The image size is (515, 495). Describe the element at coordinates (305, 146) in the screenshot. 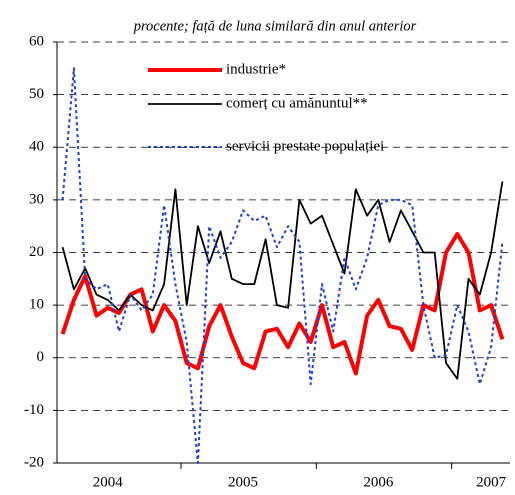

I see `legend-label: servicii prestate populației` at that location.